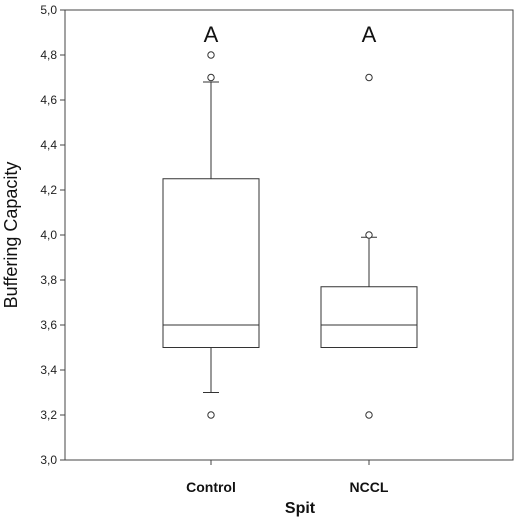  Describe the element at coordinates (48, 235) in the screenshot. I see `y-tick-label: 4,0` at that location.